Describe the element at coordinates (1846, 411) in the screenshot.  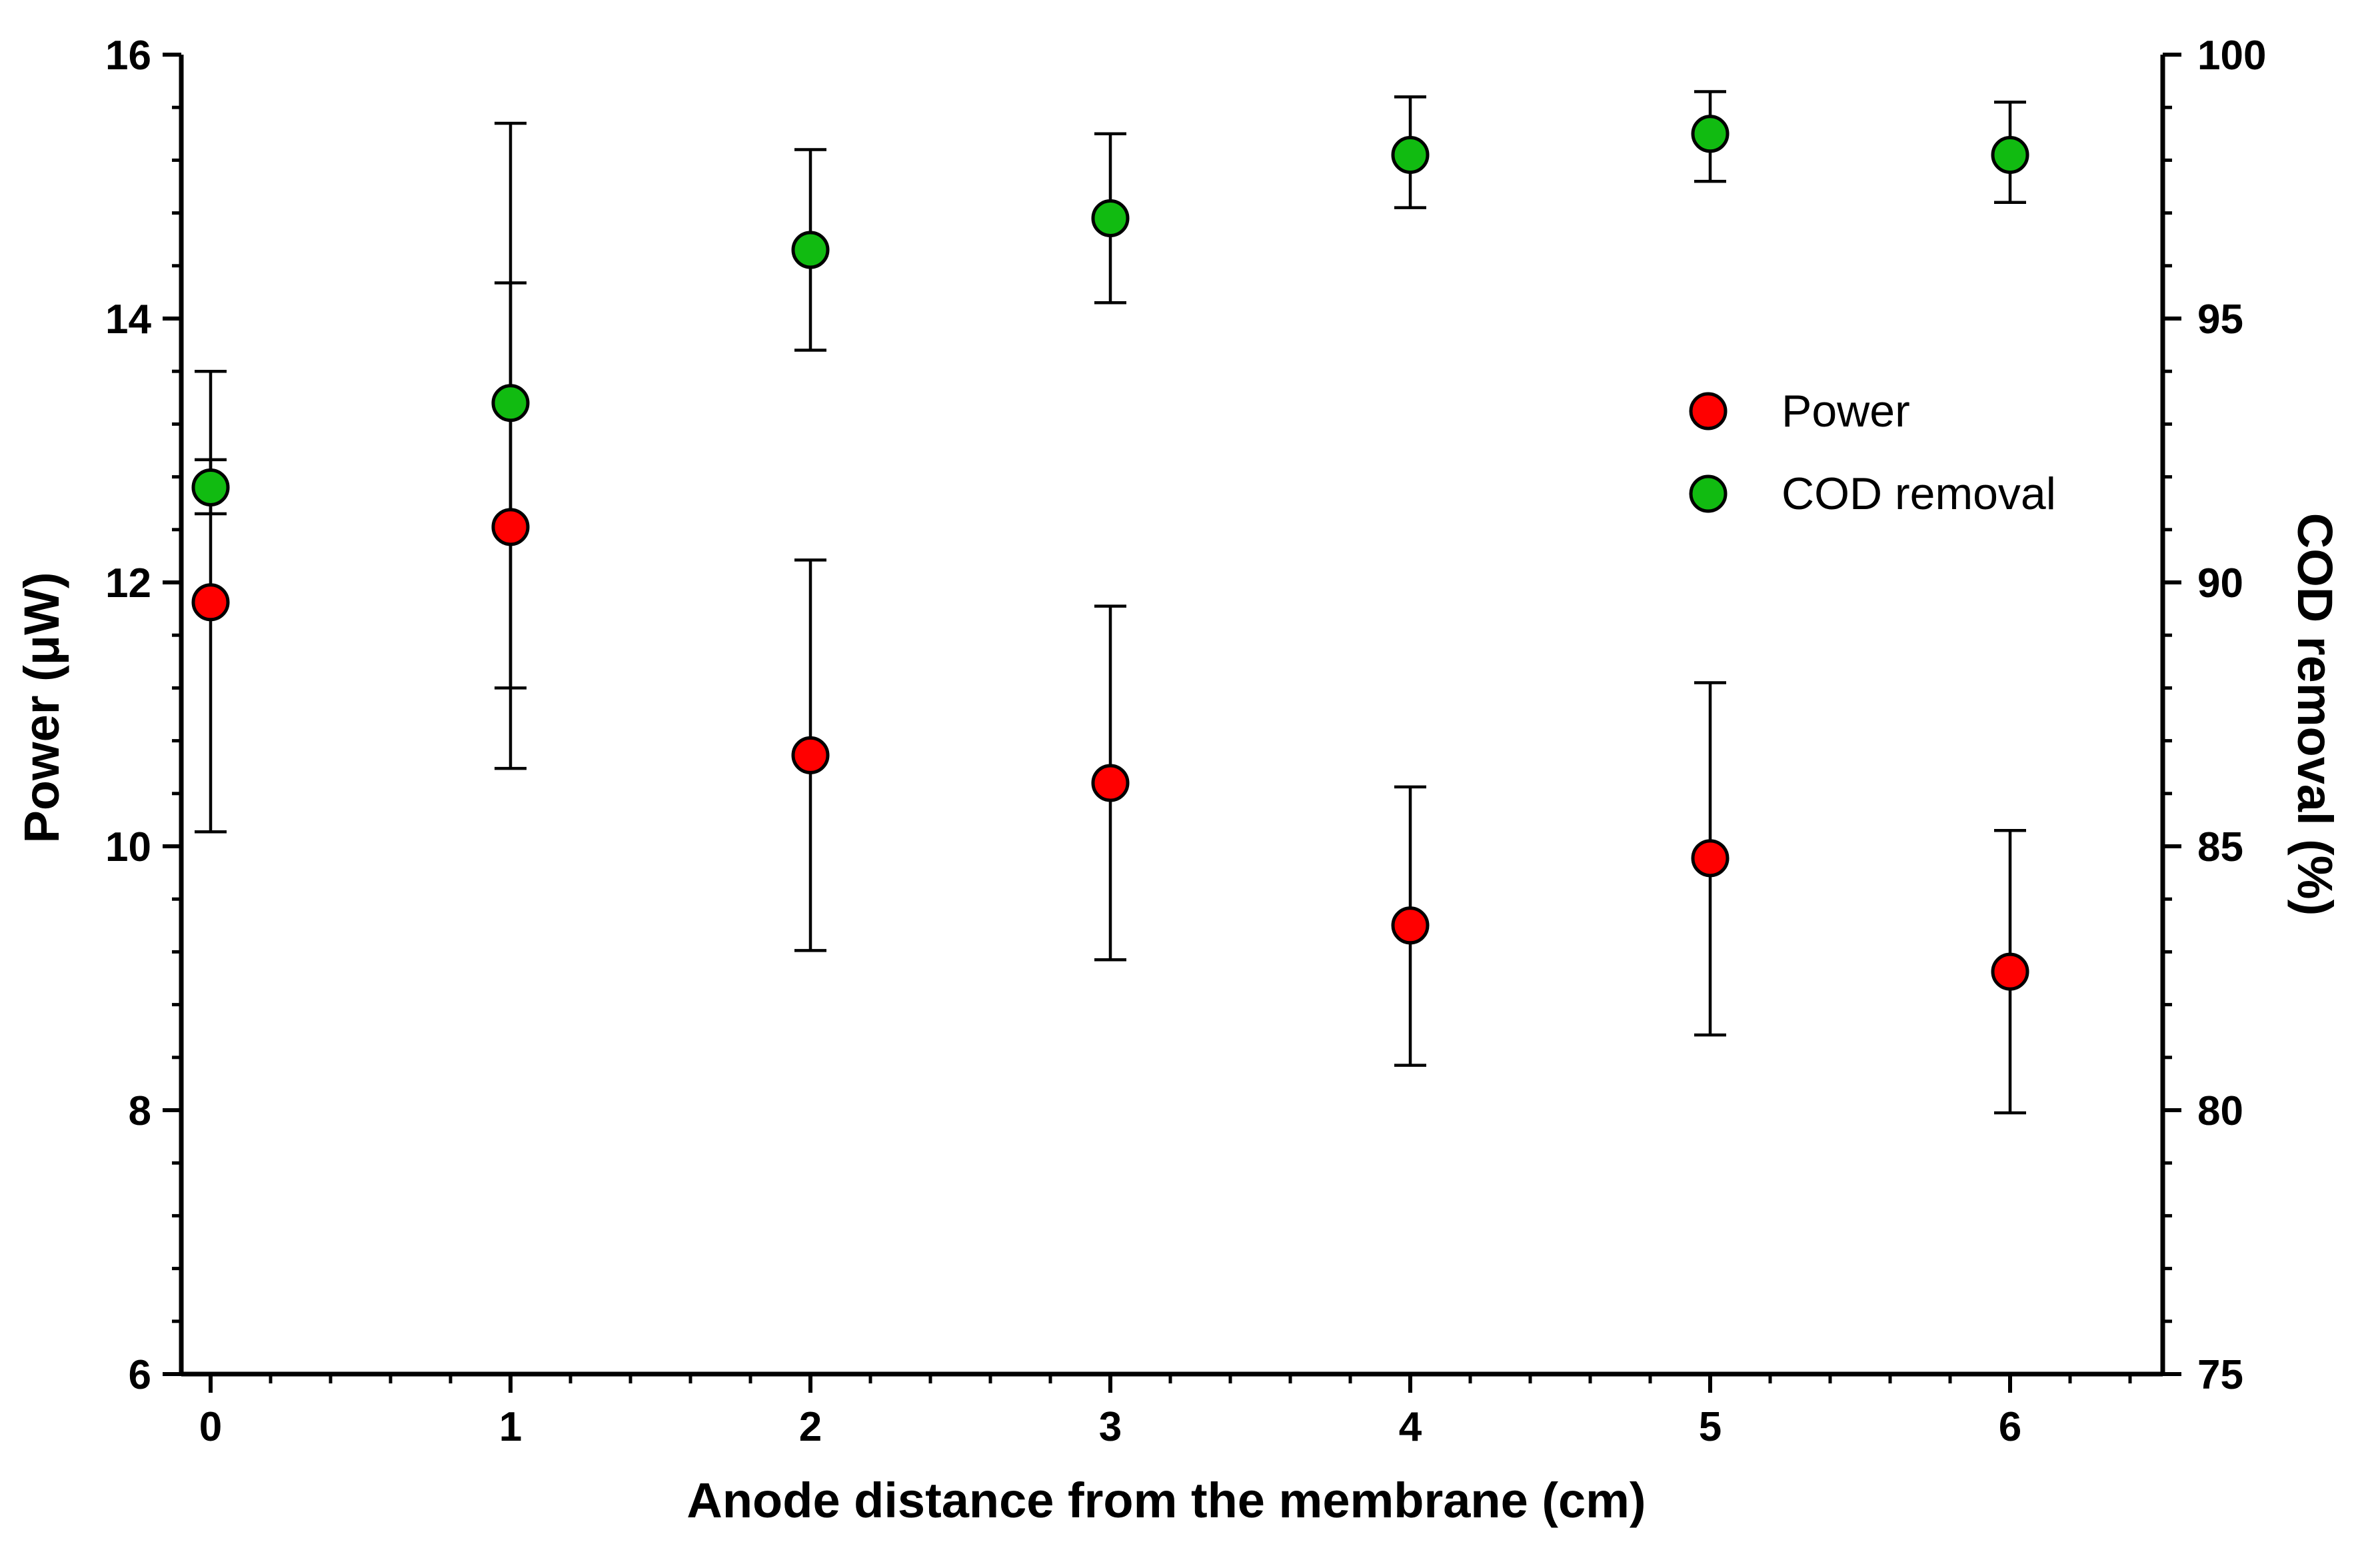
I see `legend-label-power: Power` at that location.